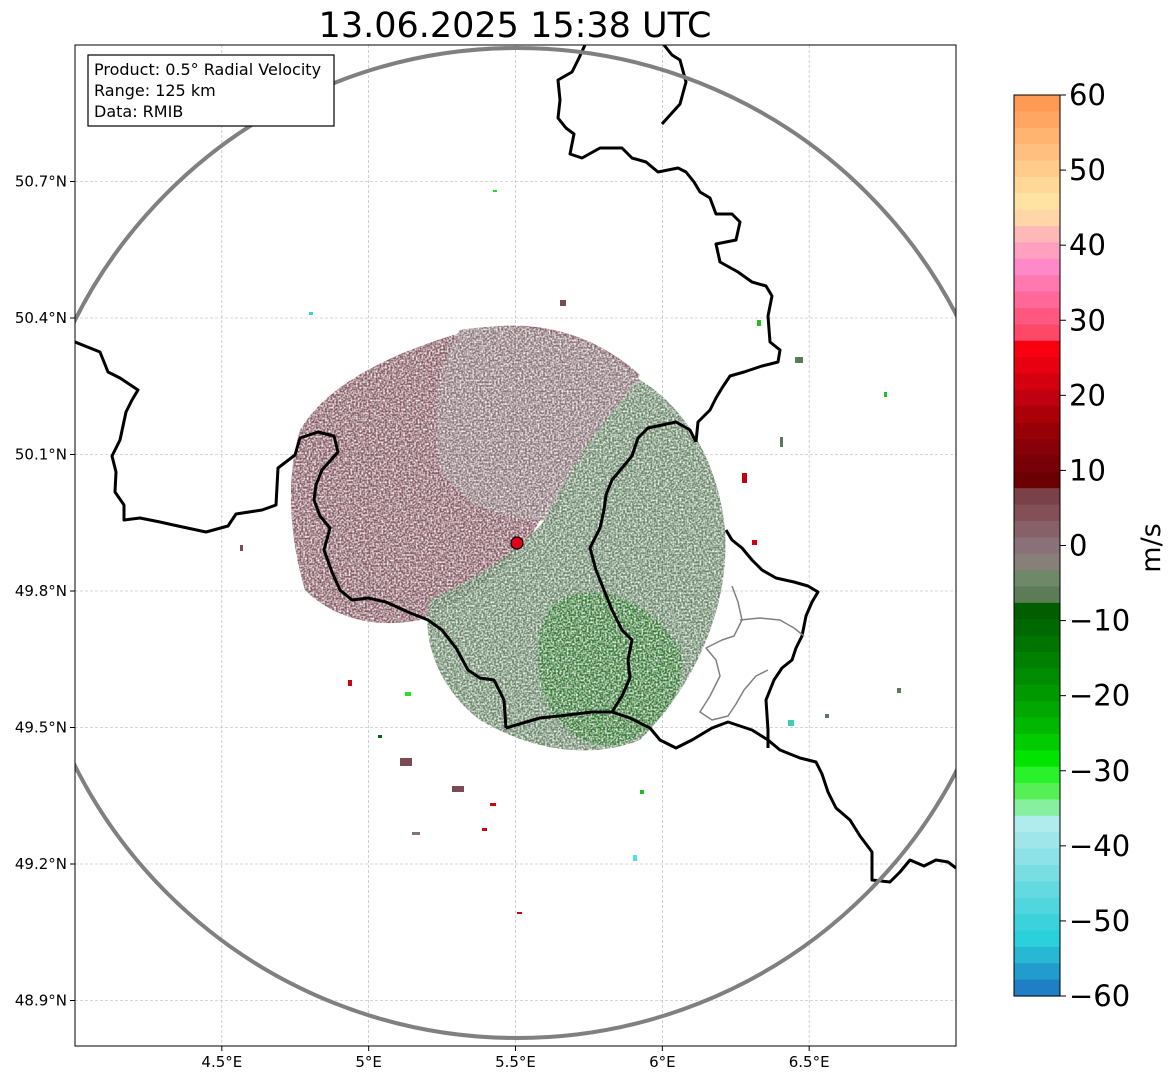  I want to click on colorbar-tick-label: 30, so click(1087, 320).